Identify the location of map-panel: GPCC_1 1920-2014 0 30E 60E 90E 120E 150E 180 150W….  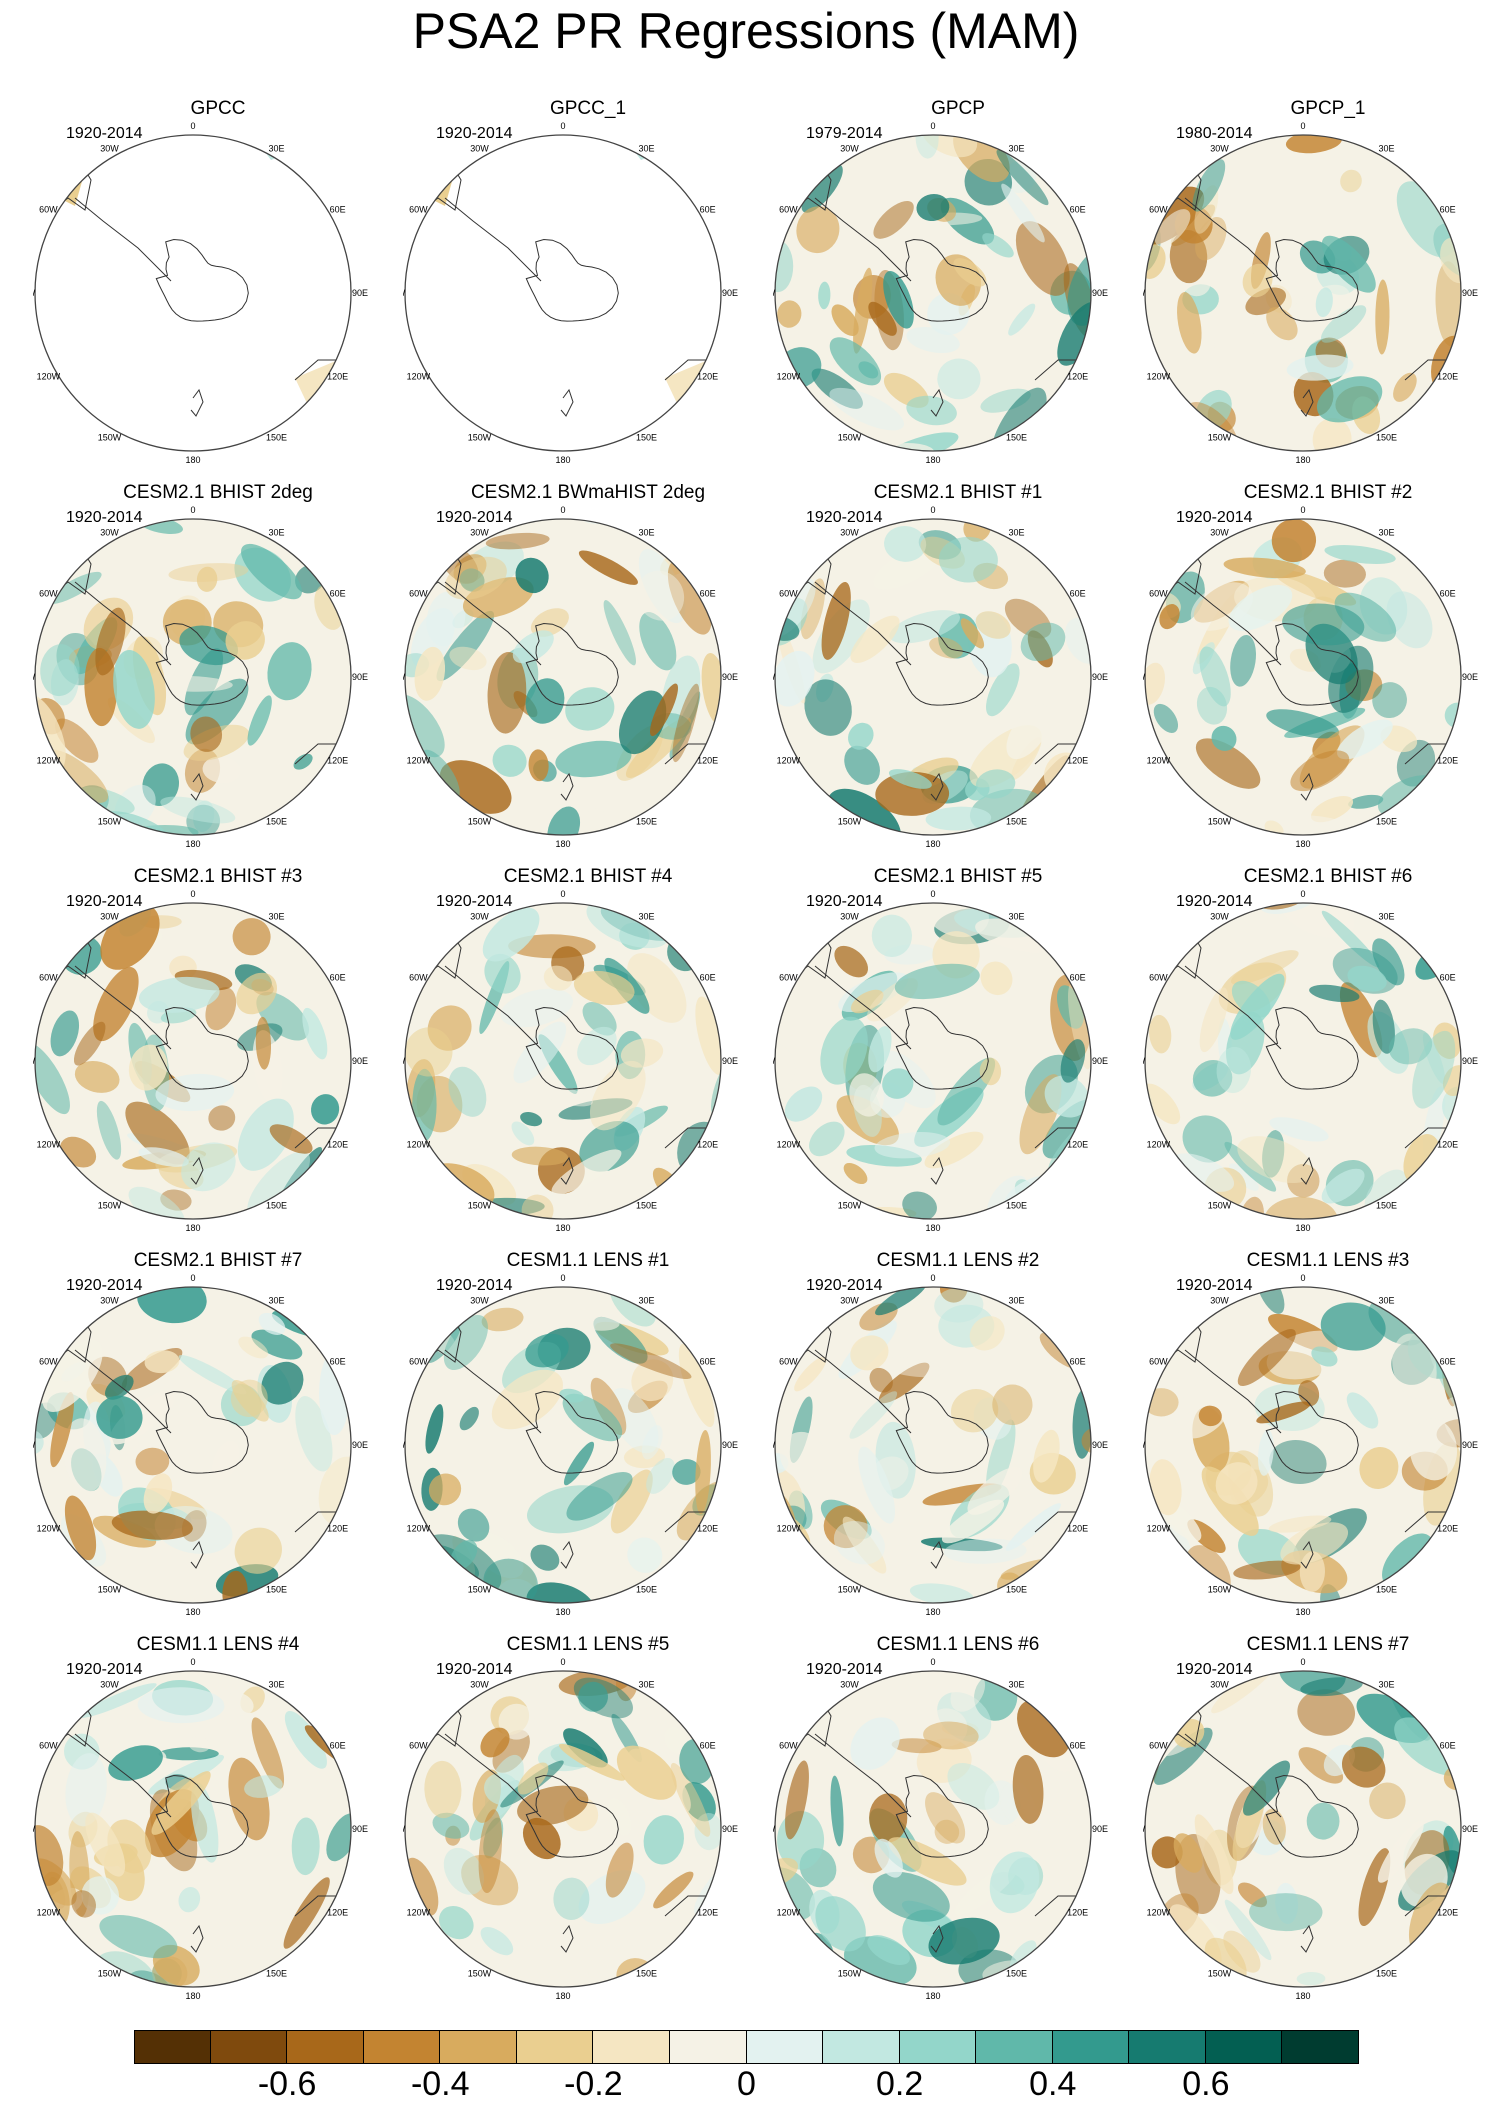
(588, 290).